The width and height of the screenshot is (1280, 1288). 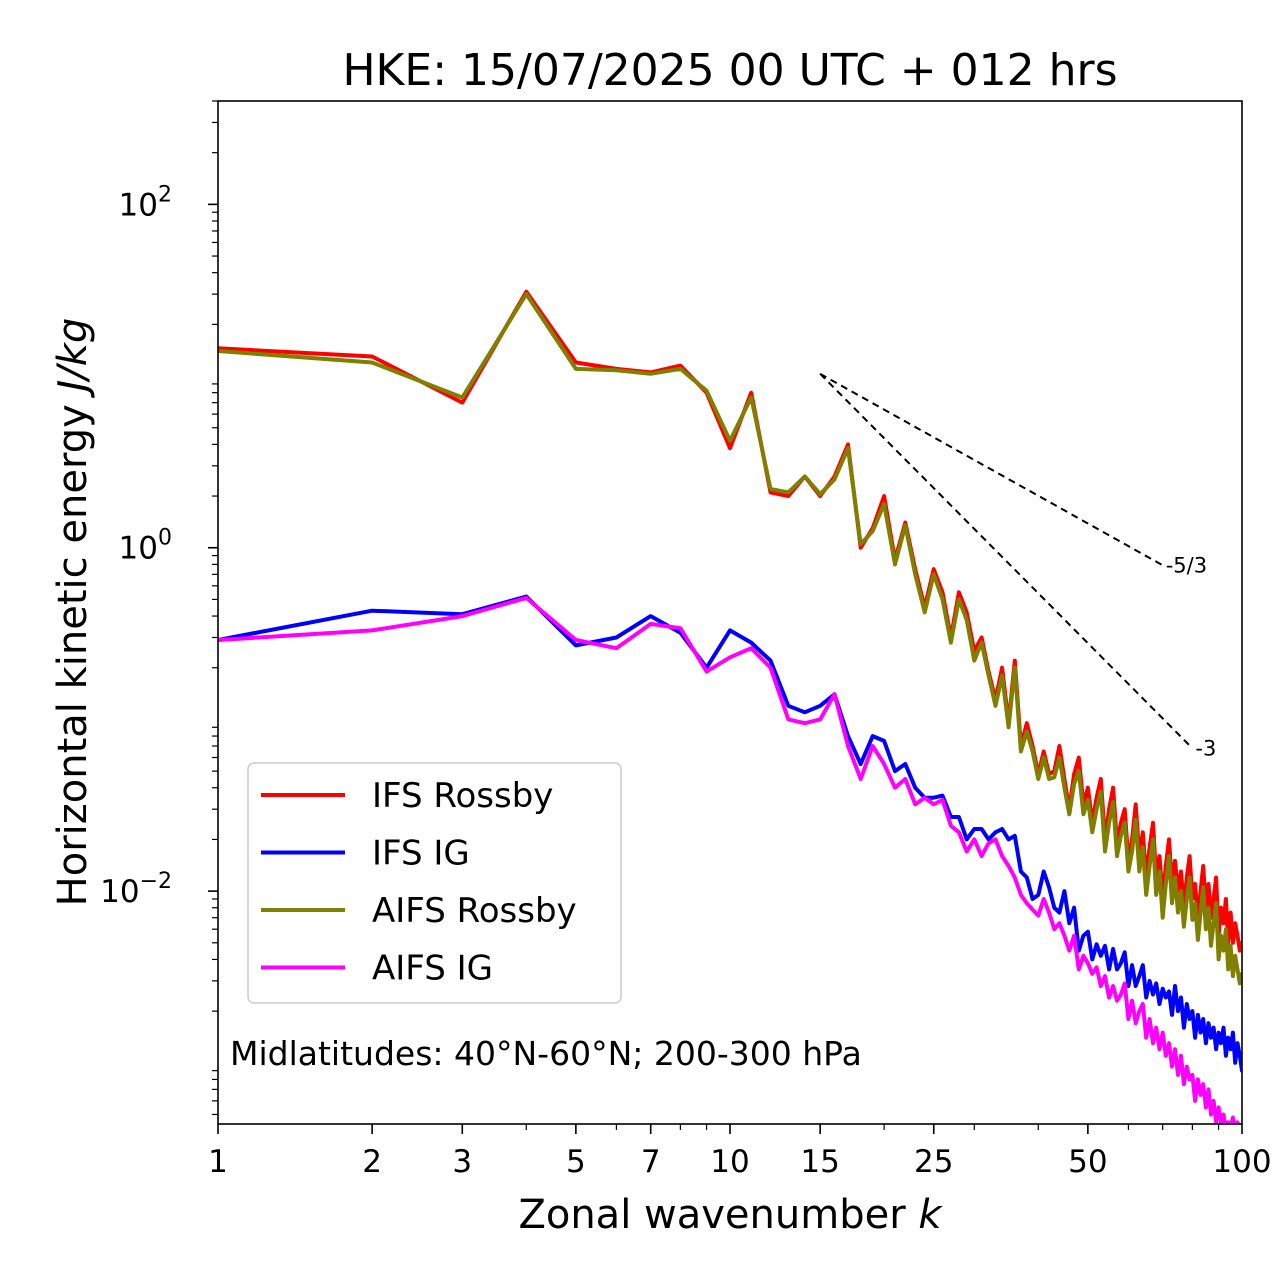 I want to click on legend-label: IFS IG, so click(x=421, y=854).